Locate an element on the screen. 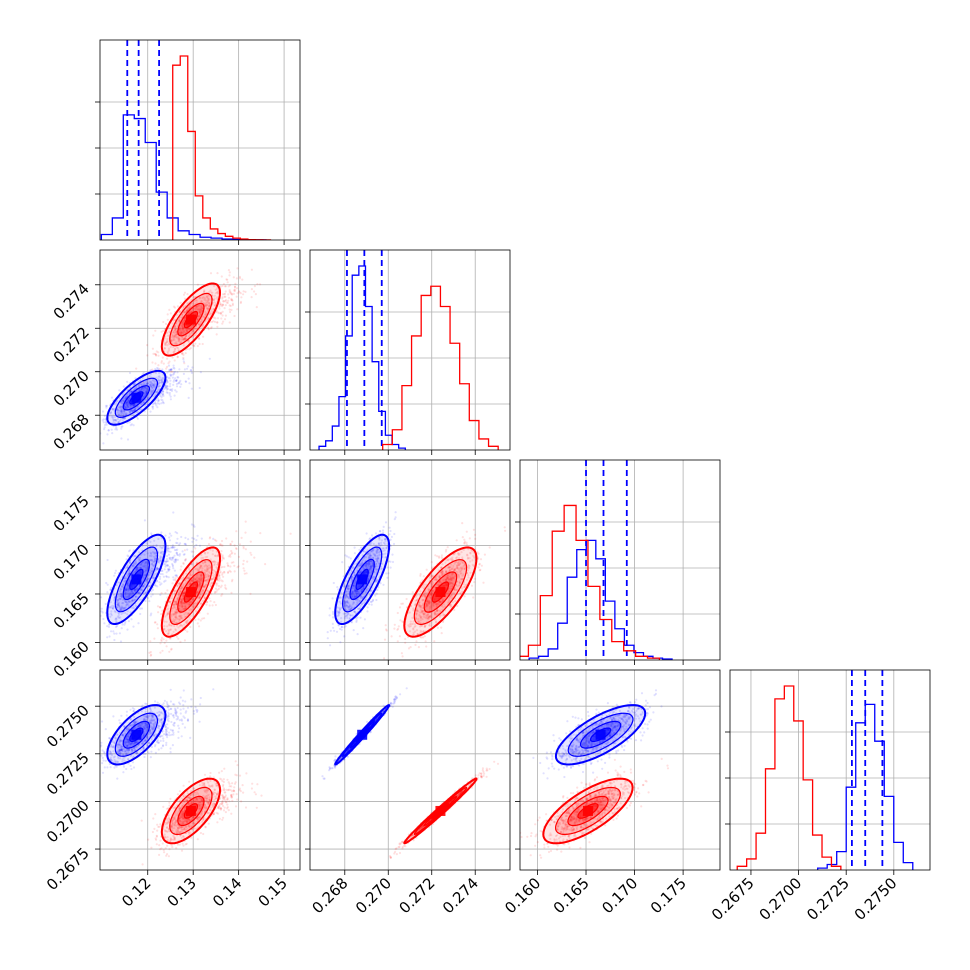 The image size is (970, 970). panel-frame is located at coordinates (200, 350).